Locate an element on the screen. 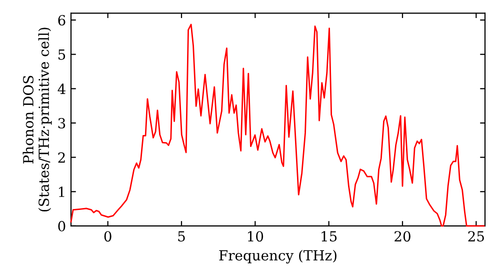  y-tick-label: 0 is located at coordinates (62, 226).